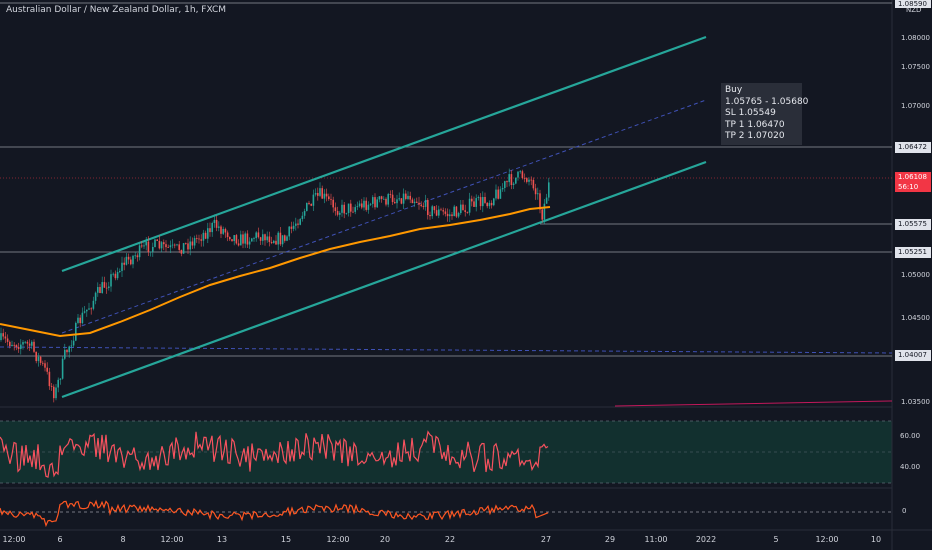 This screenshot has height=550, width=932. Describe the element at coordinates (446, 350) in the screenshot. I see `dashed-horizontal-line` at that location.